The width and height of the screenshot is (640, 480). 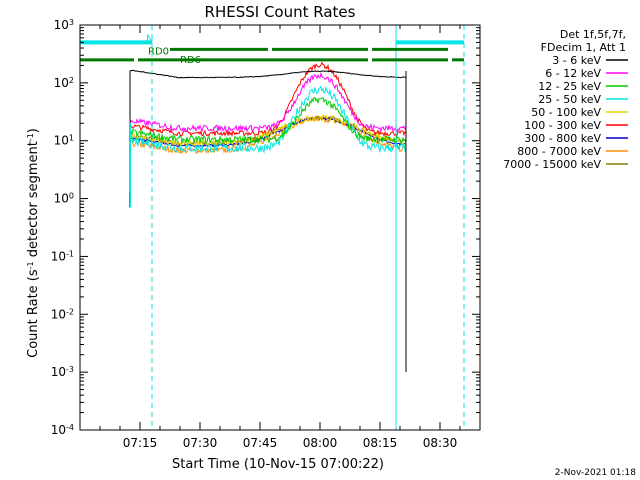 I want to click on legend-entry-label: 50 - 100 keV, so click(x=566, y=112).